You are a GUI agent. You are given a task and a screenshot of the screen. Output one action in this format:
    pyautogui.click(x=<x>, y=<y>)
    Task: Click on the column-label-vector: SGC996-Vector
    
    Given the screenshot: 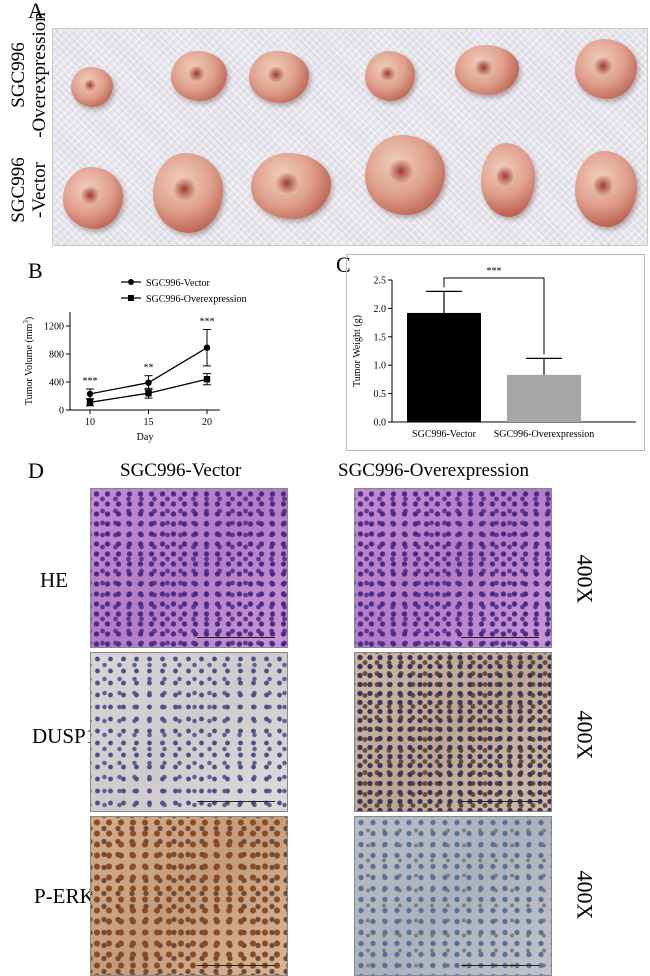 What is the action you would take?
    pyautogui.click(x=181, y=470)
    